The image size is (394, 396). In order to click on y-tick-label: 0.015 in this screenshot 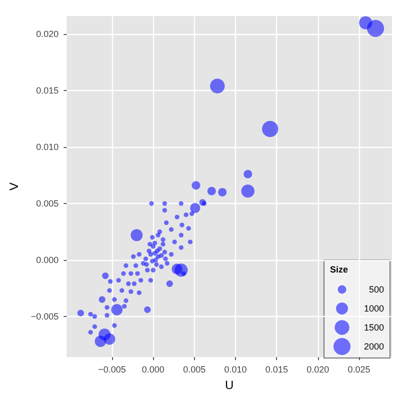, I will do `click(47, 91)`.